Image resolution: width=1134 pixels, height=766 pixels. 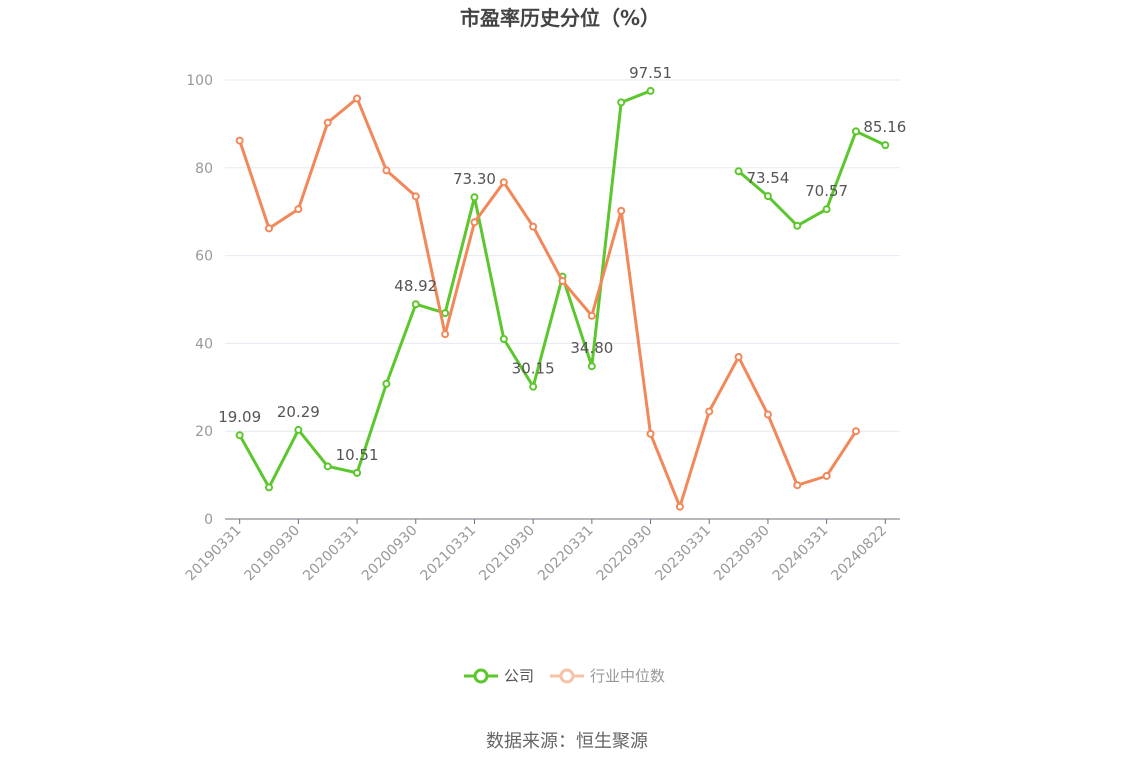 What do you see at coordinates (567, 676) in the screenshot?
I see `legend-industry-marker` at bounding box center [567, 676].